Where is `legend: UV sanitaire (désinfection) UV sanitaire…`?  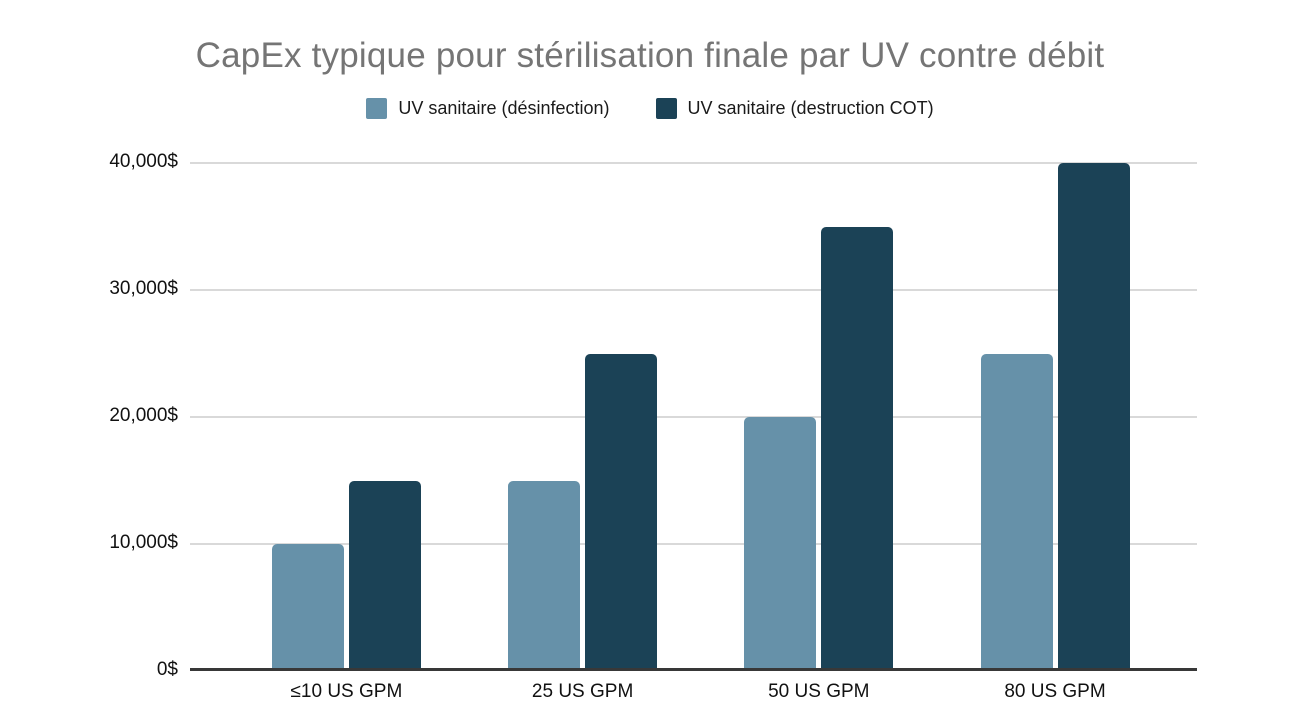
legend: UV sanitaire (désinfection) UV sanitaire… is located at coordinates (650, 108).